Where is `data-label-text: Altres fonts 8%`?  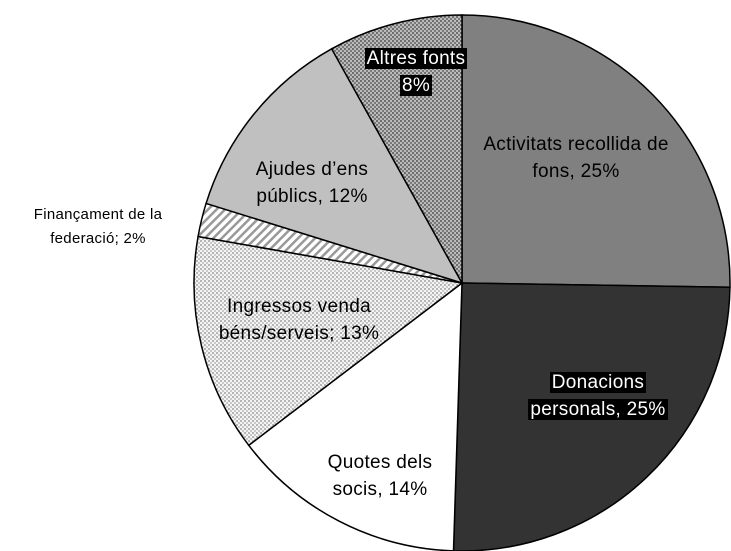 data-label-text: Altres fonts 8% is located at coordinates (416, 72).